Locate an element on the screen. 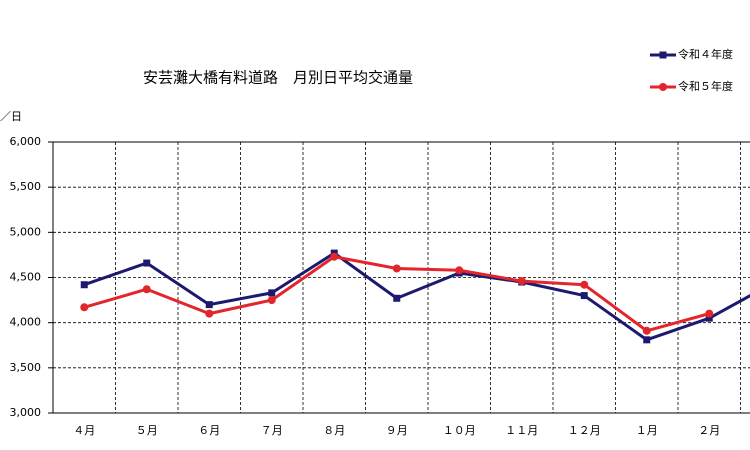 The height and width of the screenshot is (450, 750). legend-label: 令和５年度 is located at coordinates (705, 86).